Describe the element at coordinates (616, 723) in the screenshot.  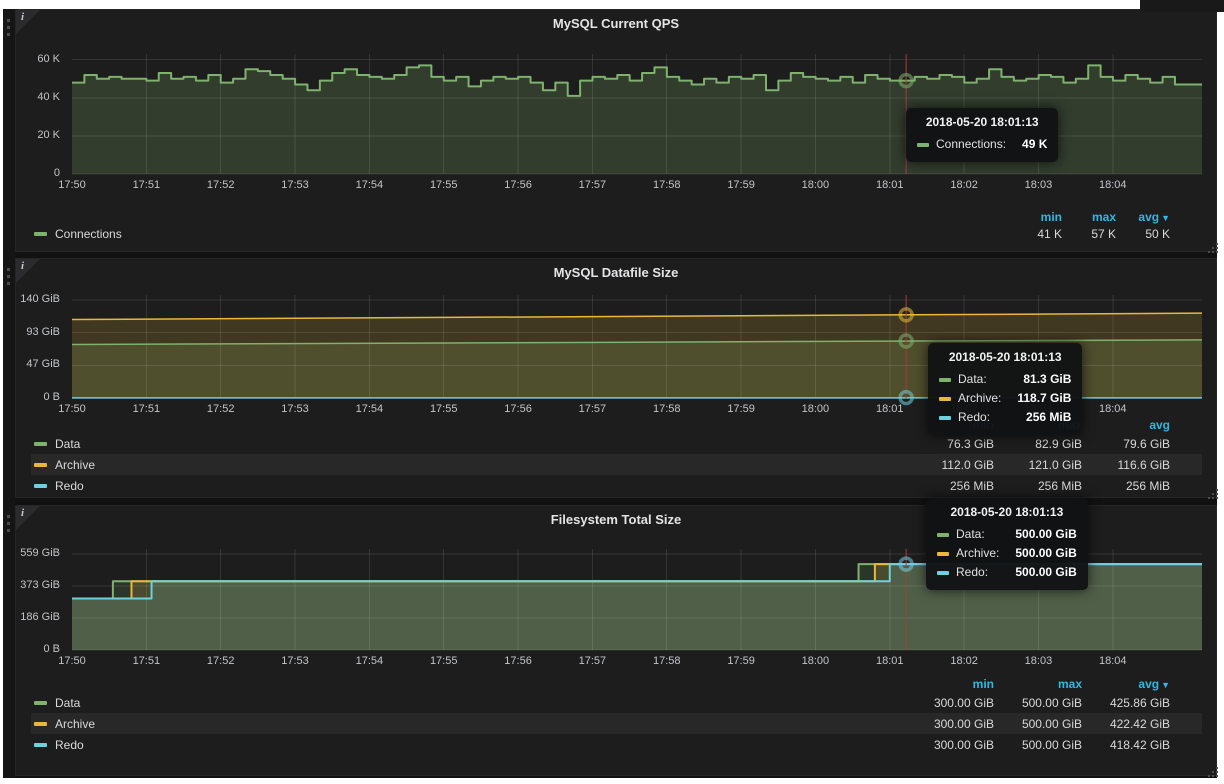
I see `legend-row-archive: Archive 300.00 GiB 500.00 GiB 422.42 GiB` at that location.